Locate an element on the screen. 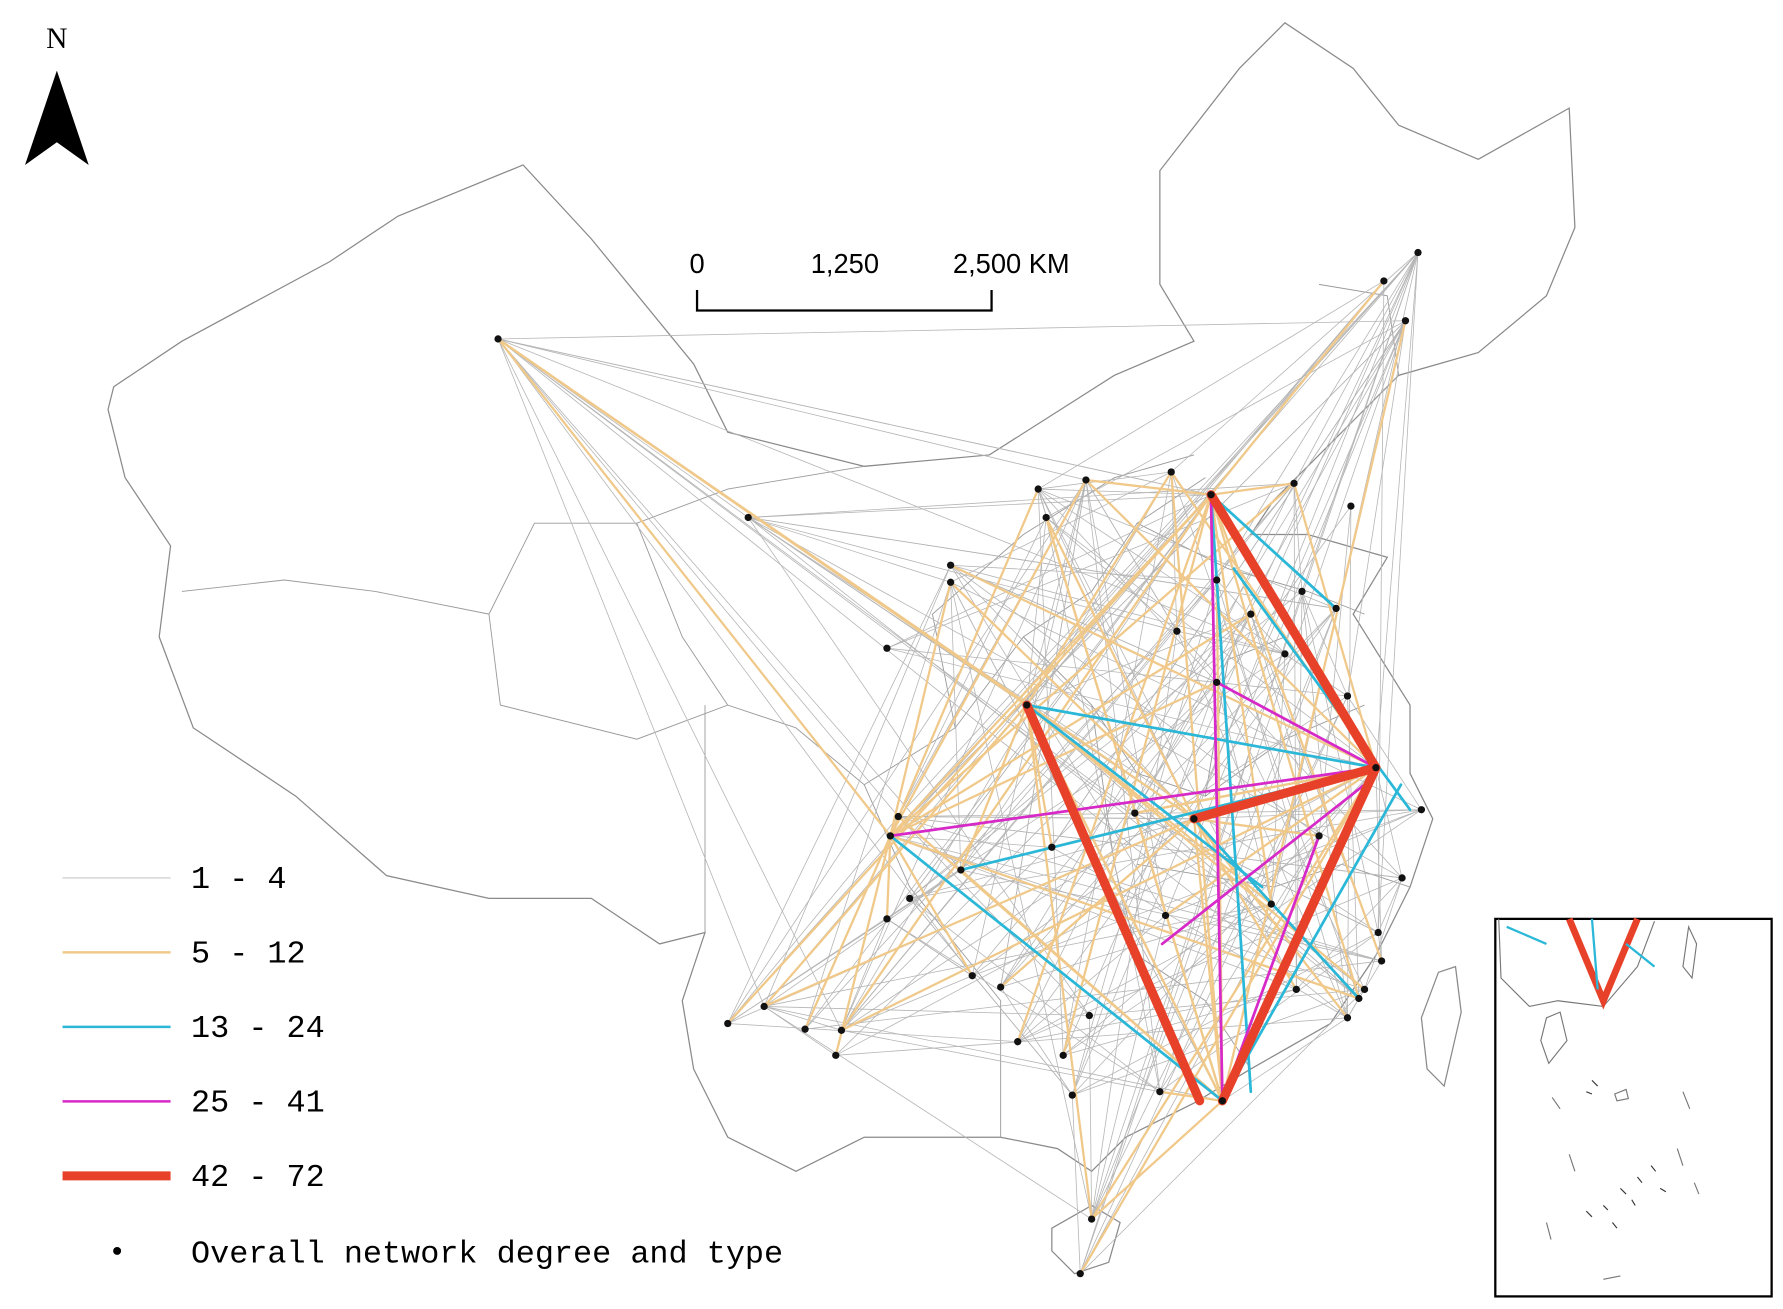 The height and width of the screenshot is (1309, 1783). north-label: N is located at coordinates (56, 39).